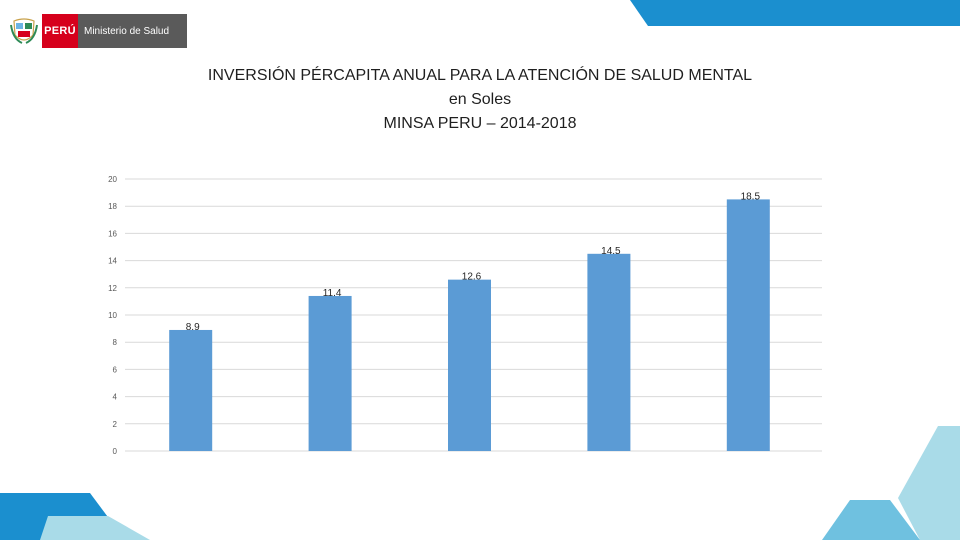 The width and height of the screenshot is (960, 540). I want to click on country-tag: PERÚ, so click(60, 31).